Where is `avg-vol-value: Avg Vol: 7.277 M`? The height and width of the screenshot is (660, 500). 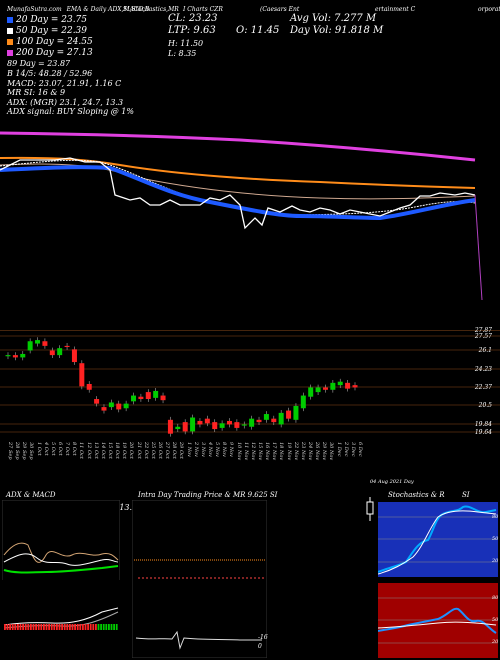
avg-vol-value: Avg Vol: 7.277 M is located at coordinates (333, 18).